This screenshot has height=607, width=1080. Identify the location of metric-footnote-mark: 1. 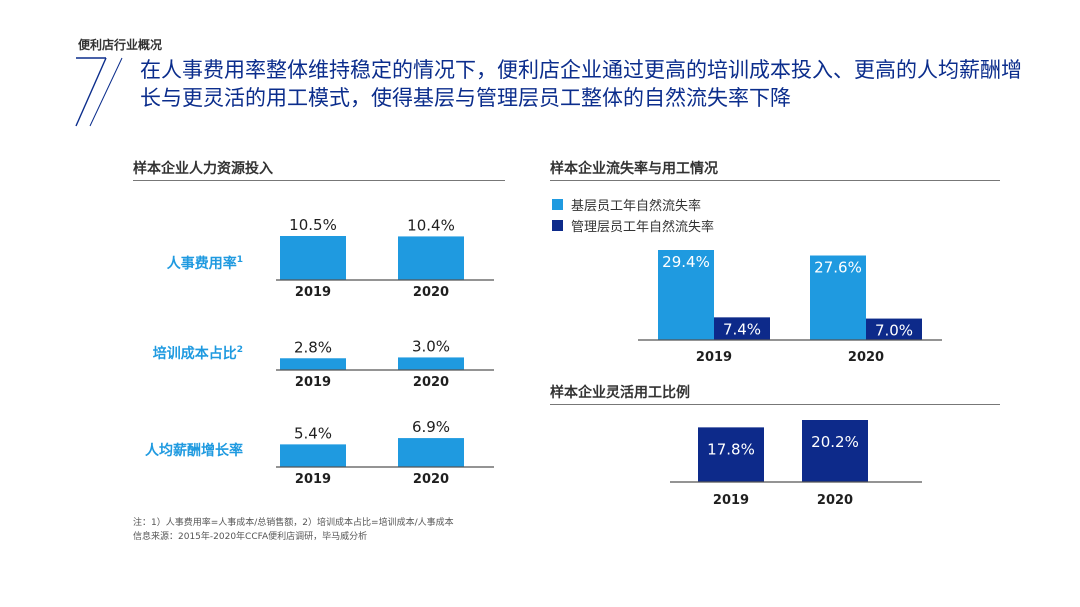
(240, 260).